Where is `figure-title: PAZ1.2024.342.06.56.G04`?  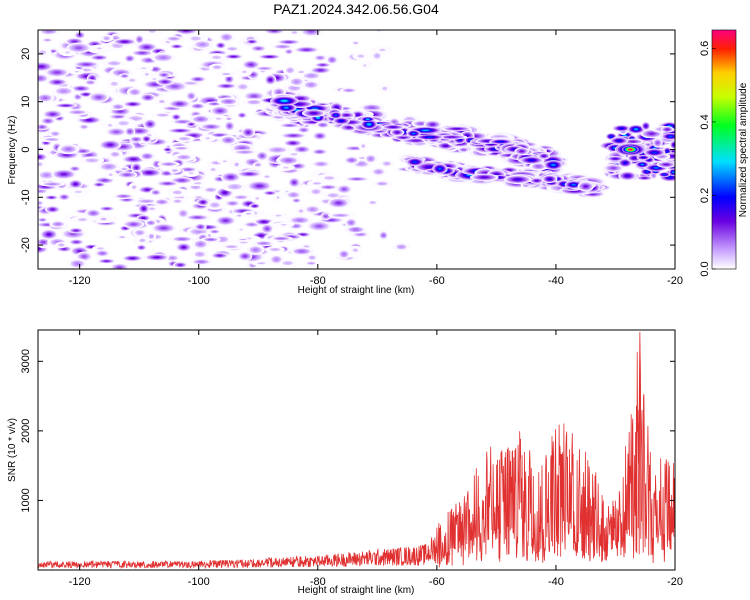 figure-title: PAZ1.2024.342.06.56.G04 is located at coordinates (356, 9).